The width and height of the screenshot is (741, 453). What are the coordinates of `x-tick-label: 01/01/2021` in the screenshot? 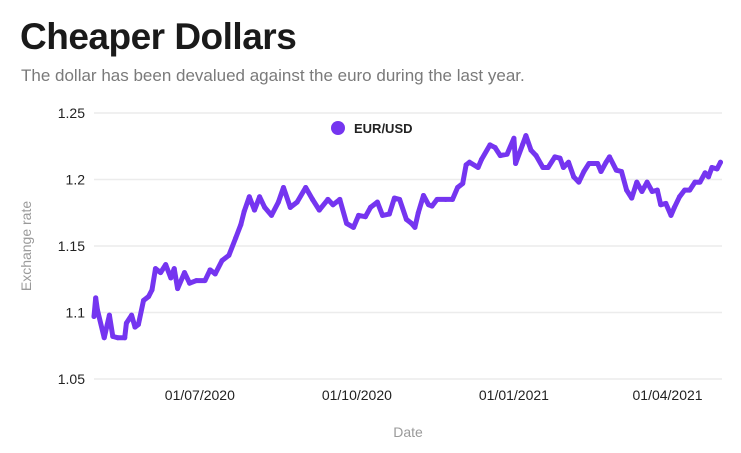 It's located at (514, 395).